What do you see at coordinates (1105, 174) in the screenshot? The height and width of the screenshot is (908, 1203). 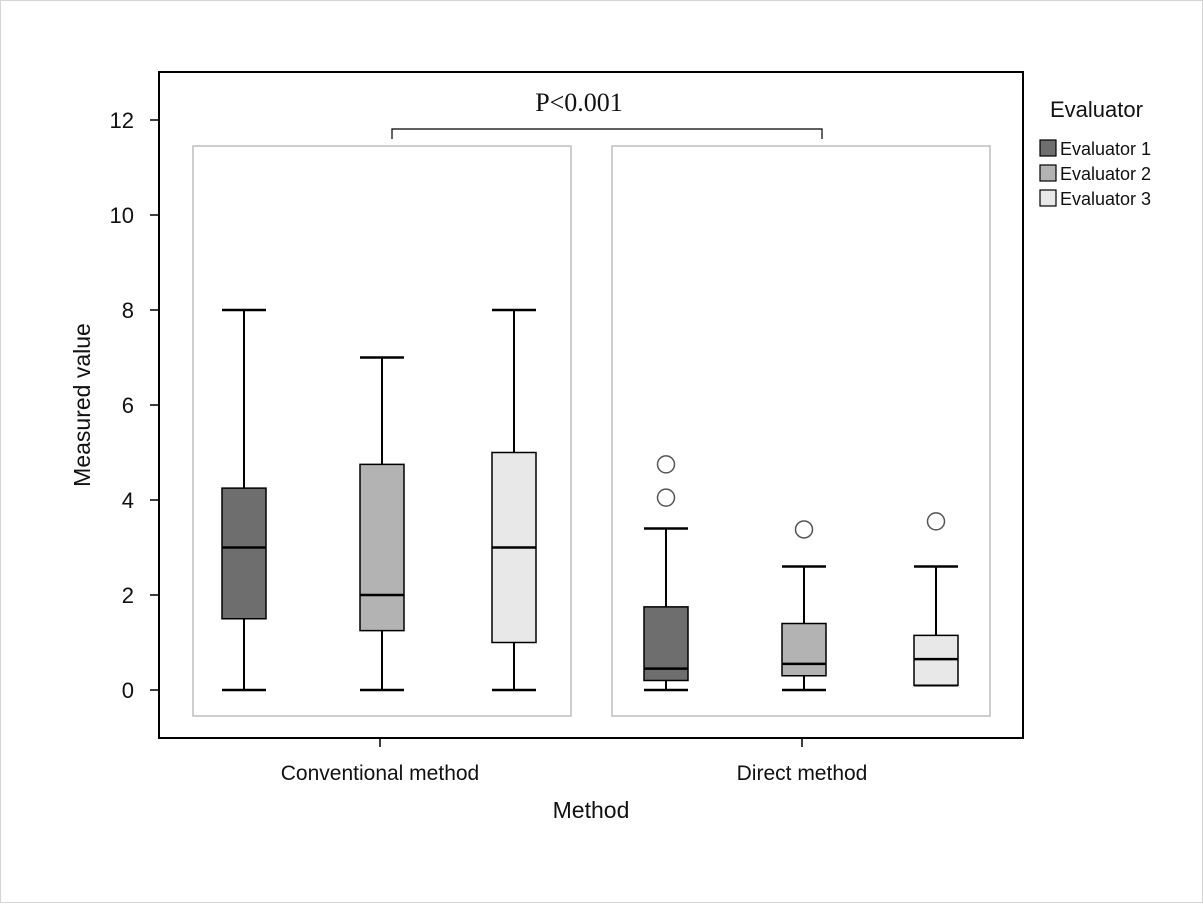 I see `legend-label: Evaluator 2` at bounding box center [1105, 174].